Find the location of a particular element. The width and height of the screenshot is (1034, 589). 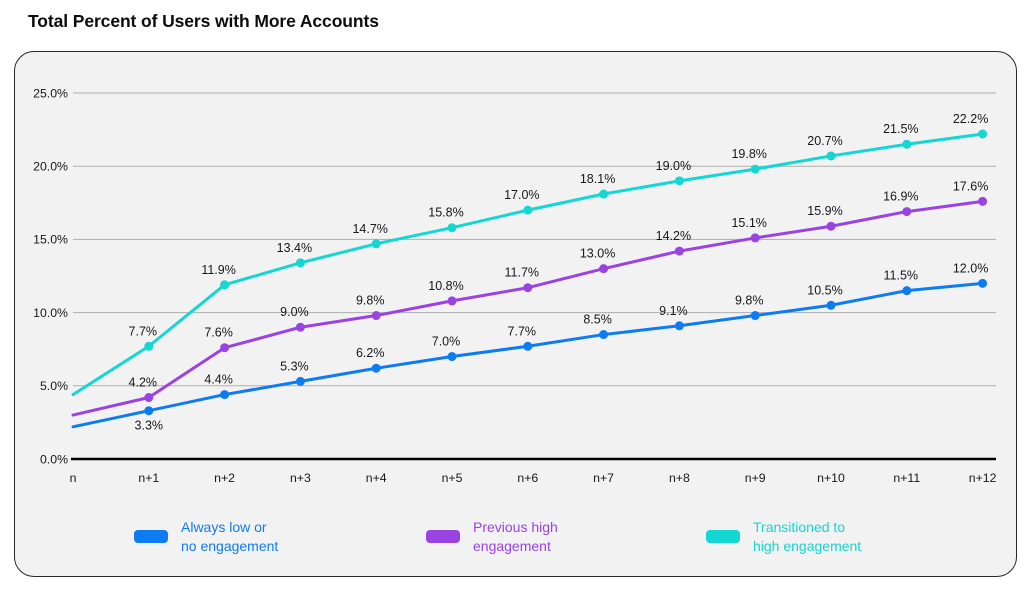

svg-text: 18.1% is located at coordinates (597, 179).